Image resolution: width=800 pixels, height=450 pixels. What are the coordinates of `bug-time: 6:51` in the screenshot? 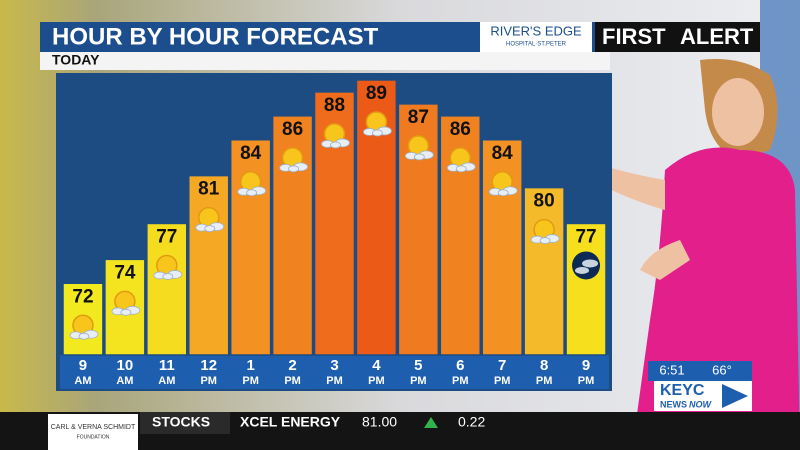 It's located at (671, 369).